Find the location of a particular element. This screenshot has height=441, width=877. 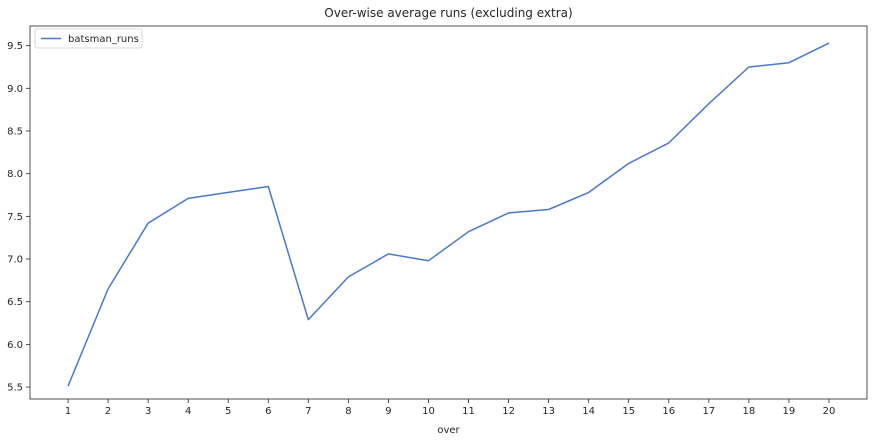

x-axis-label: over is located at coordinates (448, 430).